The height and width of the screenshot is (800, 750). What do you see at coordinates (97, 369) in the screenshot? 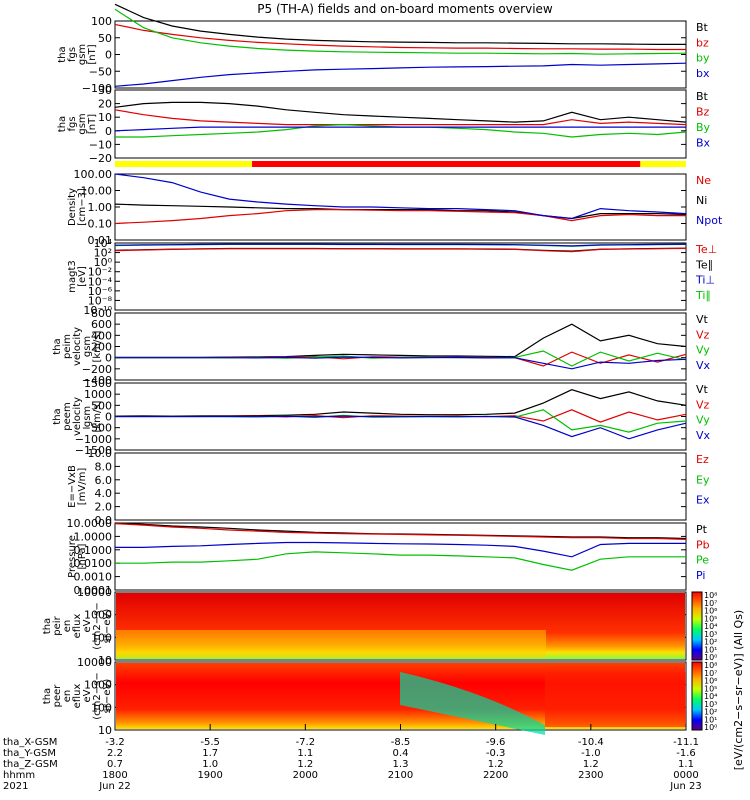
I see `y-tick-label: −200` at bounding box center [97, 369].